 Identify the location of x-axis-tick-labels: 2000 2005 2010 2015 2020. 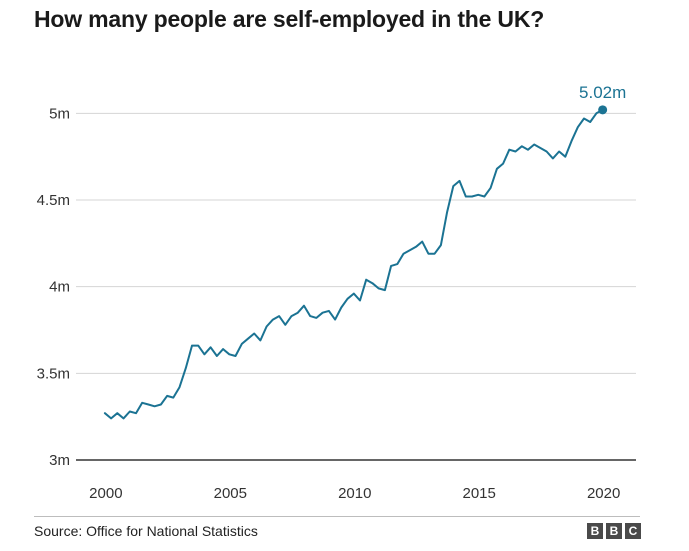
(354, 493).